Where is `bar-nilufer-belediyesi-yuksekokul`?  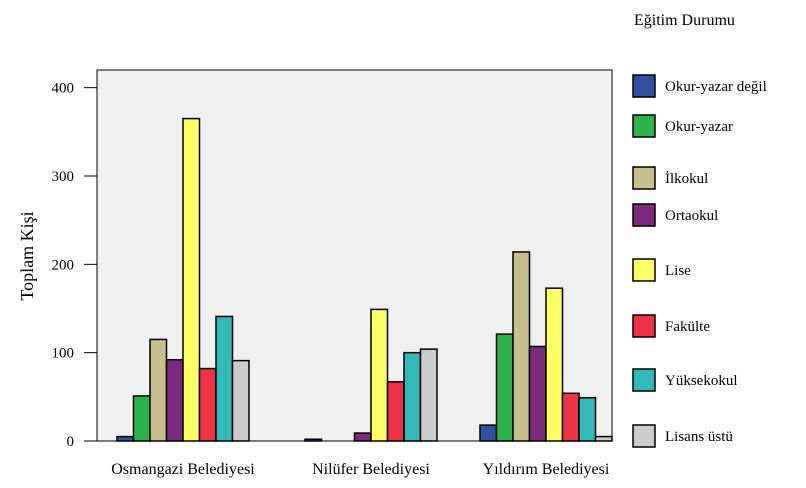
bar-nilufer-belediyesi-yuksekokul is located at coordinates (412, 396).